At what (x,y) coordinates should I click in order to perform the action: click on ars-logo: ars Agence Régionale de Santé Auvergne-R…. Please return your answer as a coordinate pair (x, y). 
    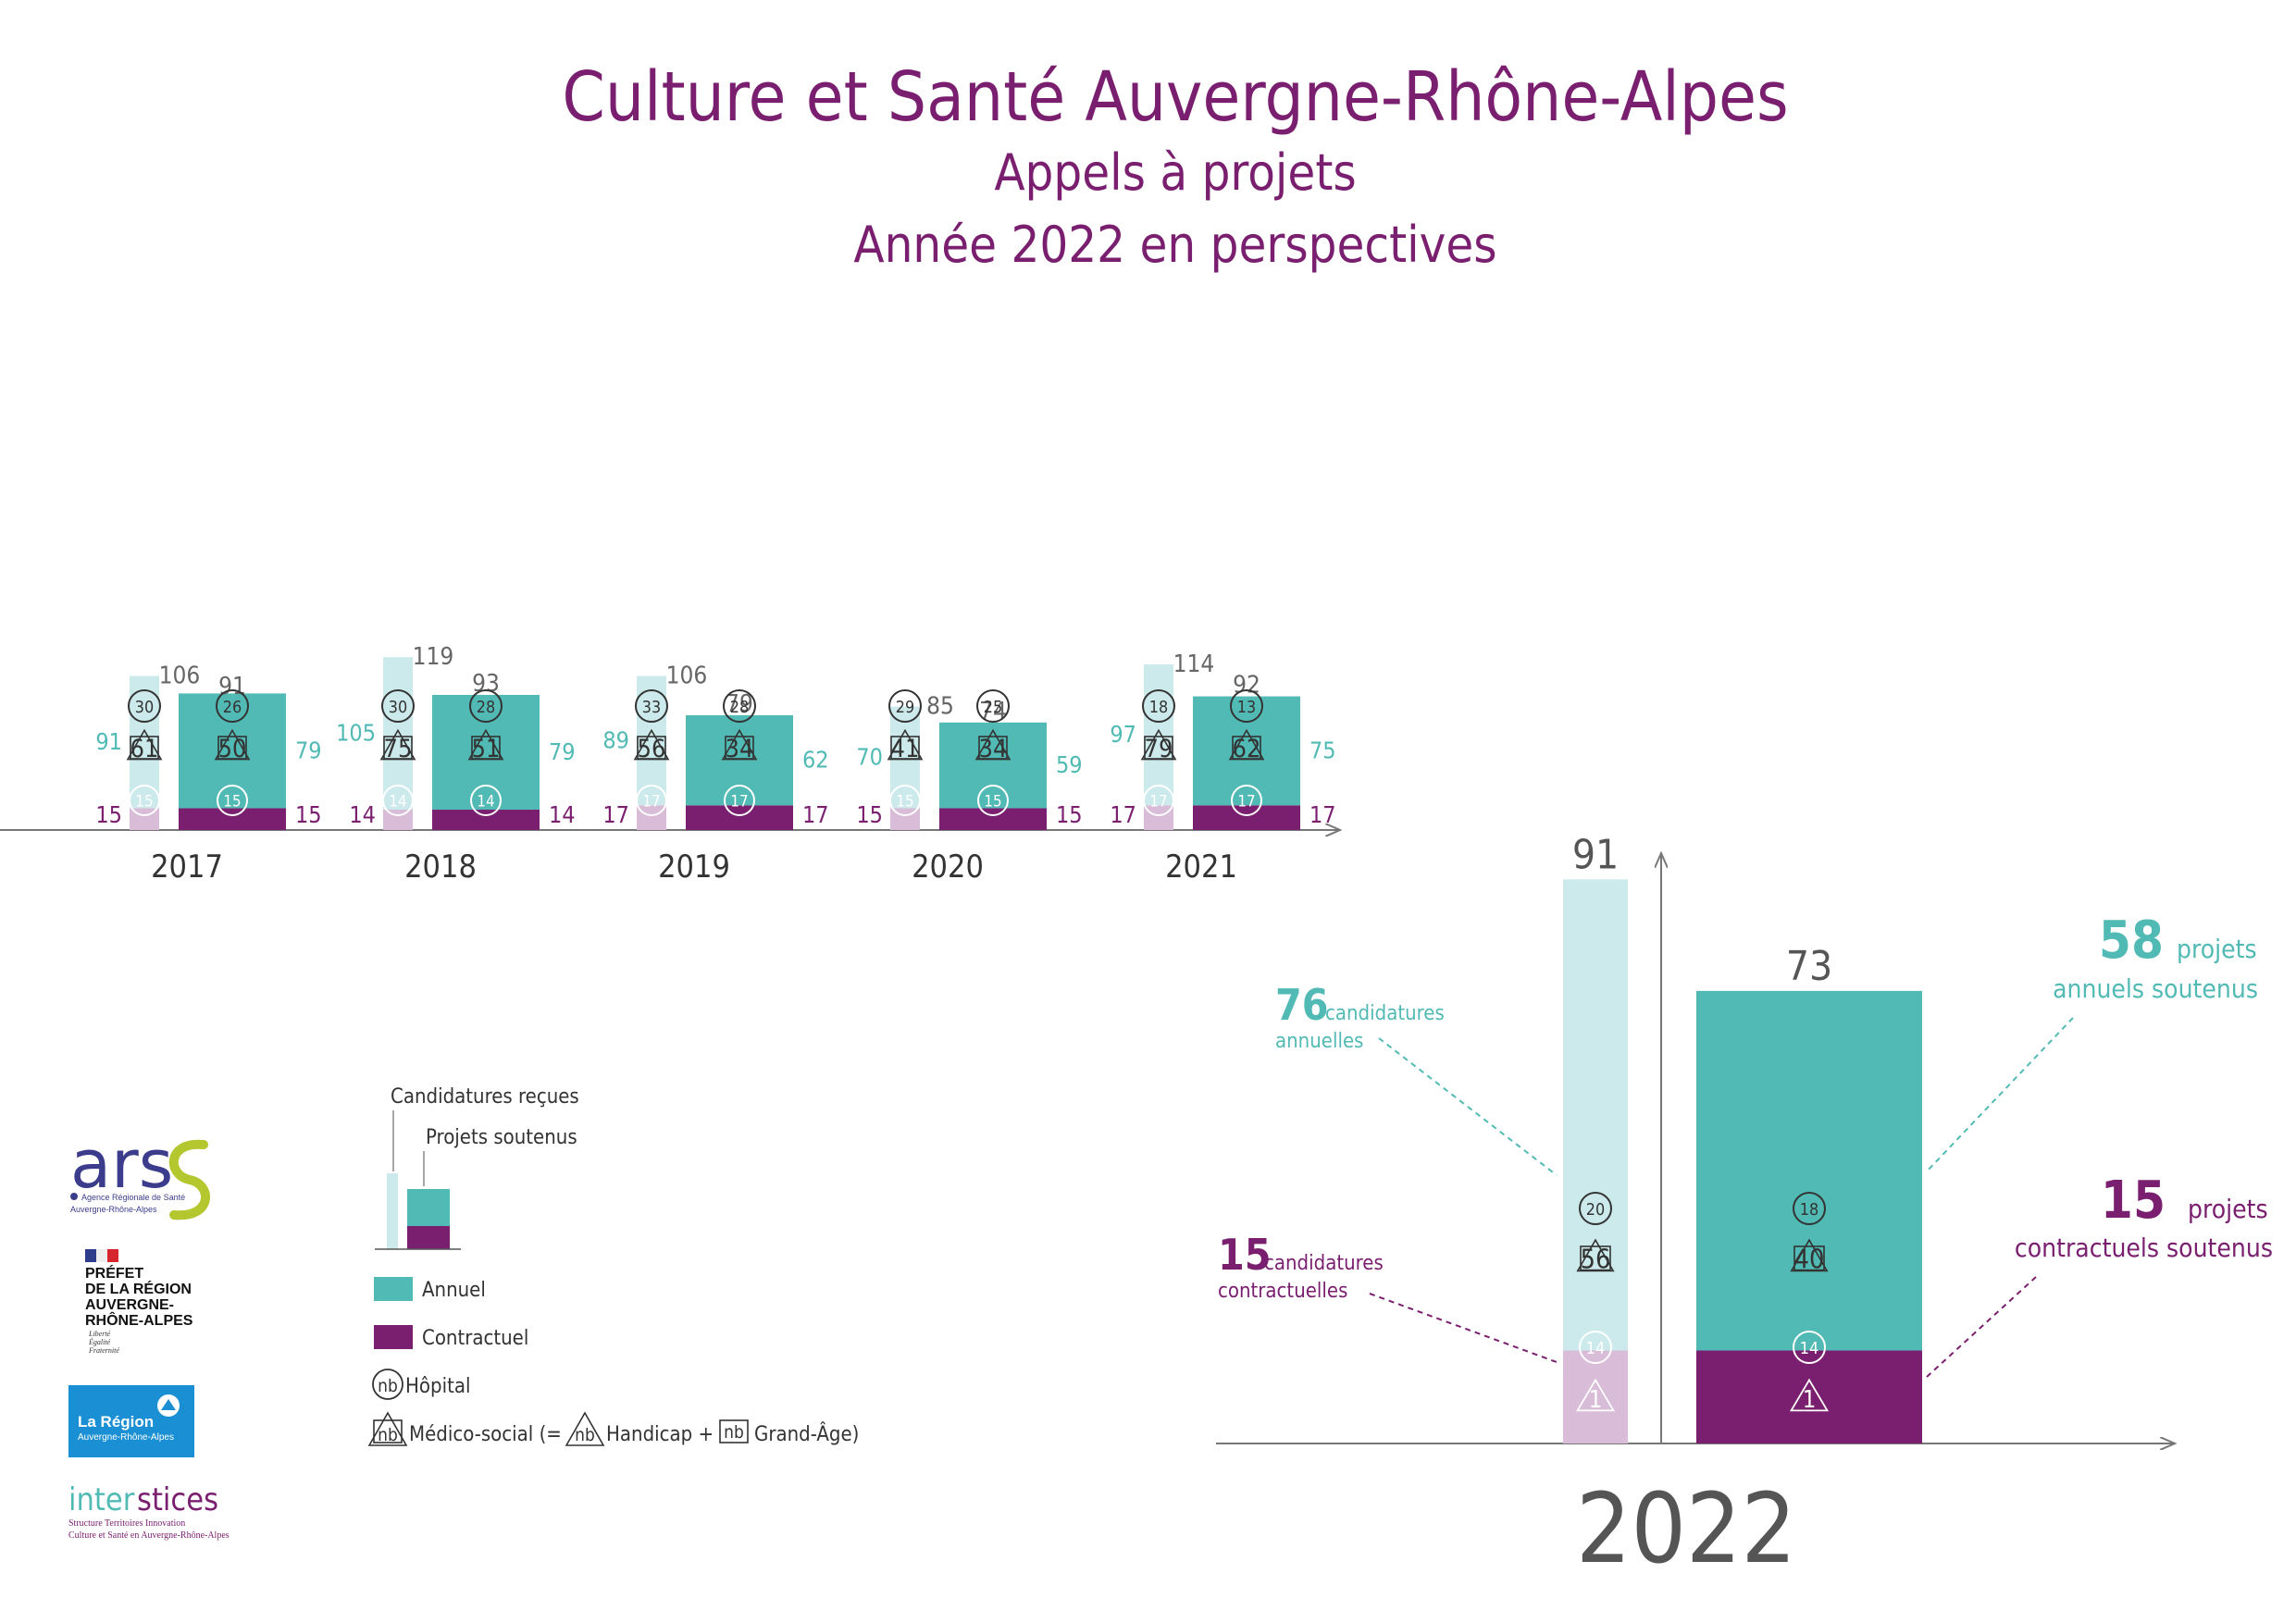
    Looking at the image, I should click on (143, 1175).